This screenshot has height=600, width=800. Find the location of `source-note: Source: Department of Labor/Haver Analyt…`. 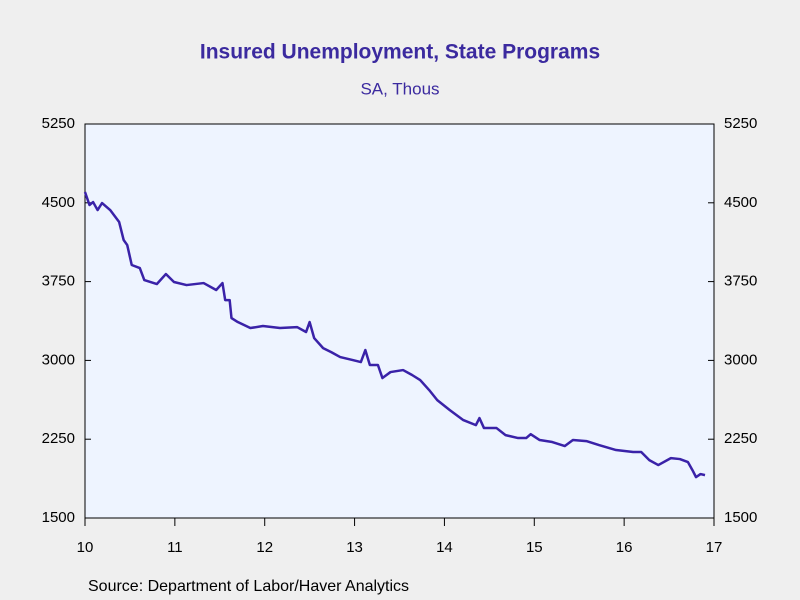

source-note: Source: Department of Labor/Haver Analyt… is located at coordinates (248, 586).